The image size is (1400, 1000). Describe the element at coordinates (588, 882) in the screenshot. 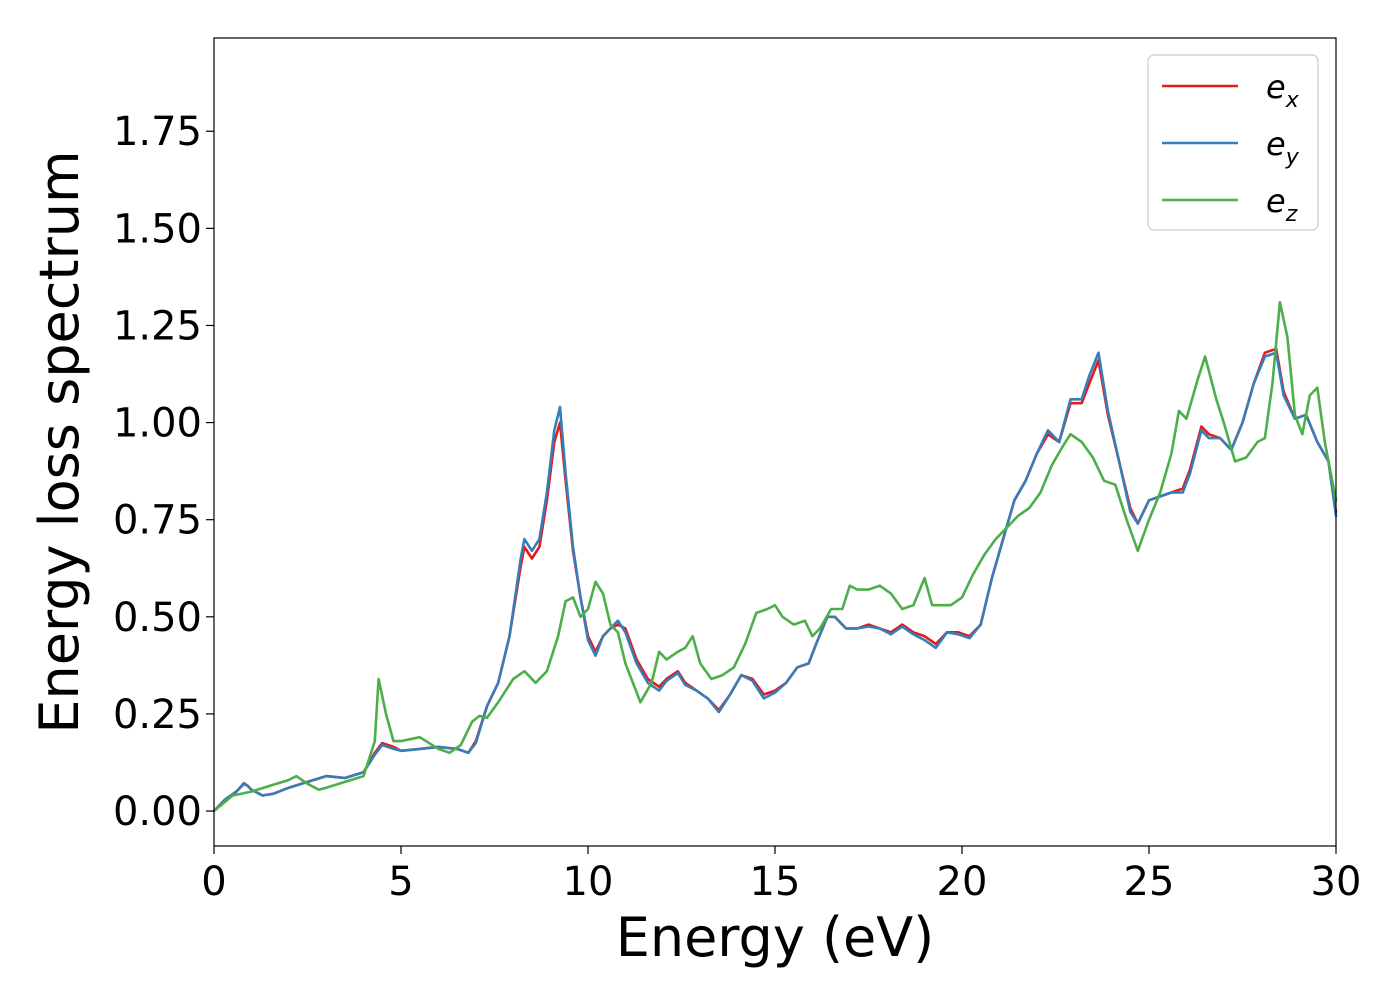

I see `x-tick-label: 10` at that location.